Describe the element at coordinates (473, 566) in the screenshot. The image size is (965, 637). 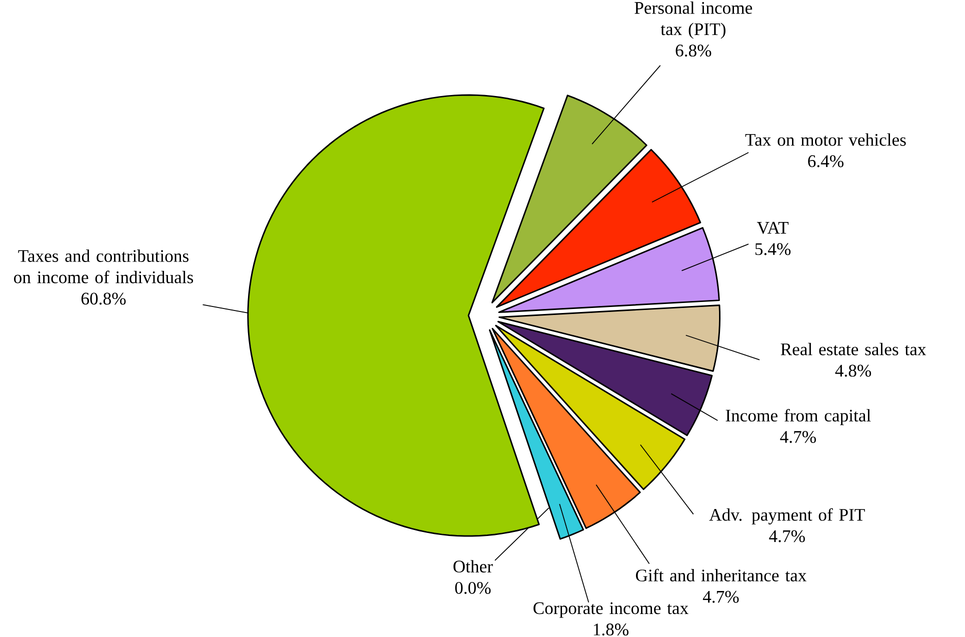
I see `category-label: Other` at that location.